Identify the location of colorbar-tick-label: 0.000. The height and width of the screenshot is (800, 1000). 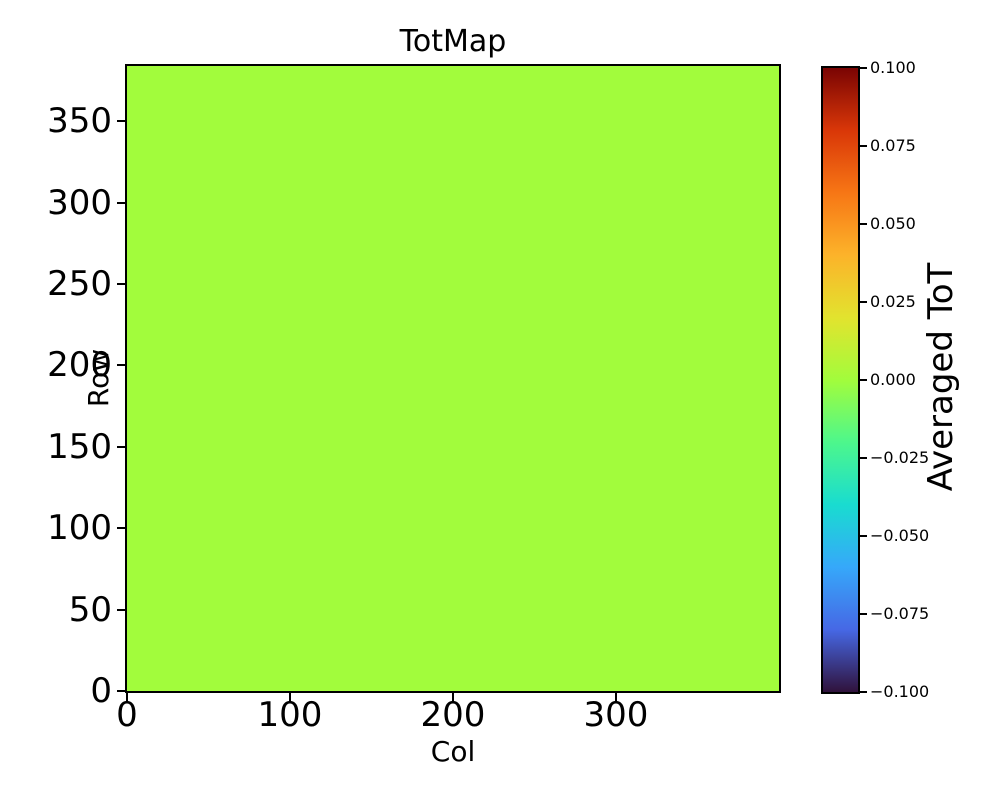
(893, 379).